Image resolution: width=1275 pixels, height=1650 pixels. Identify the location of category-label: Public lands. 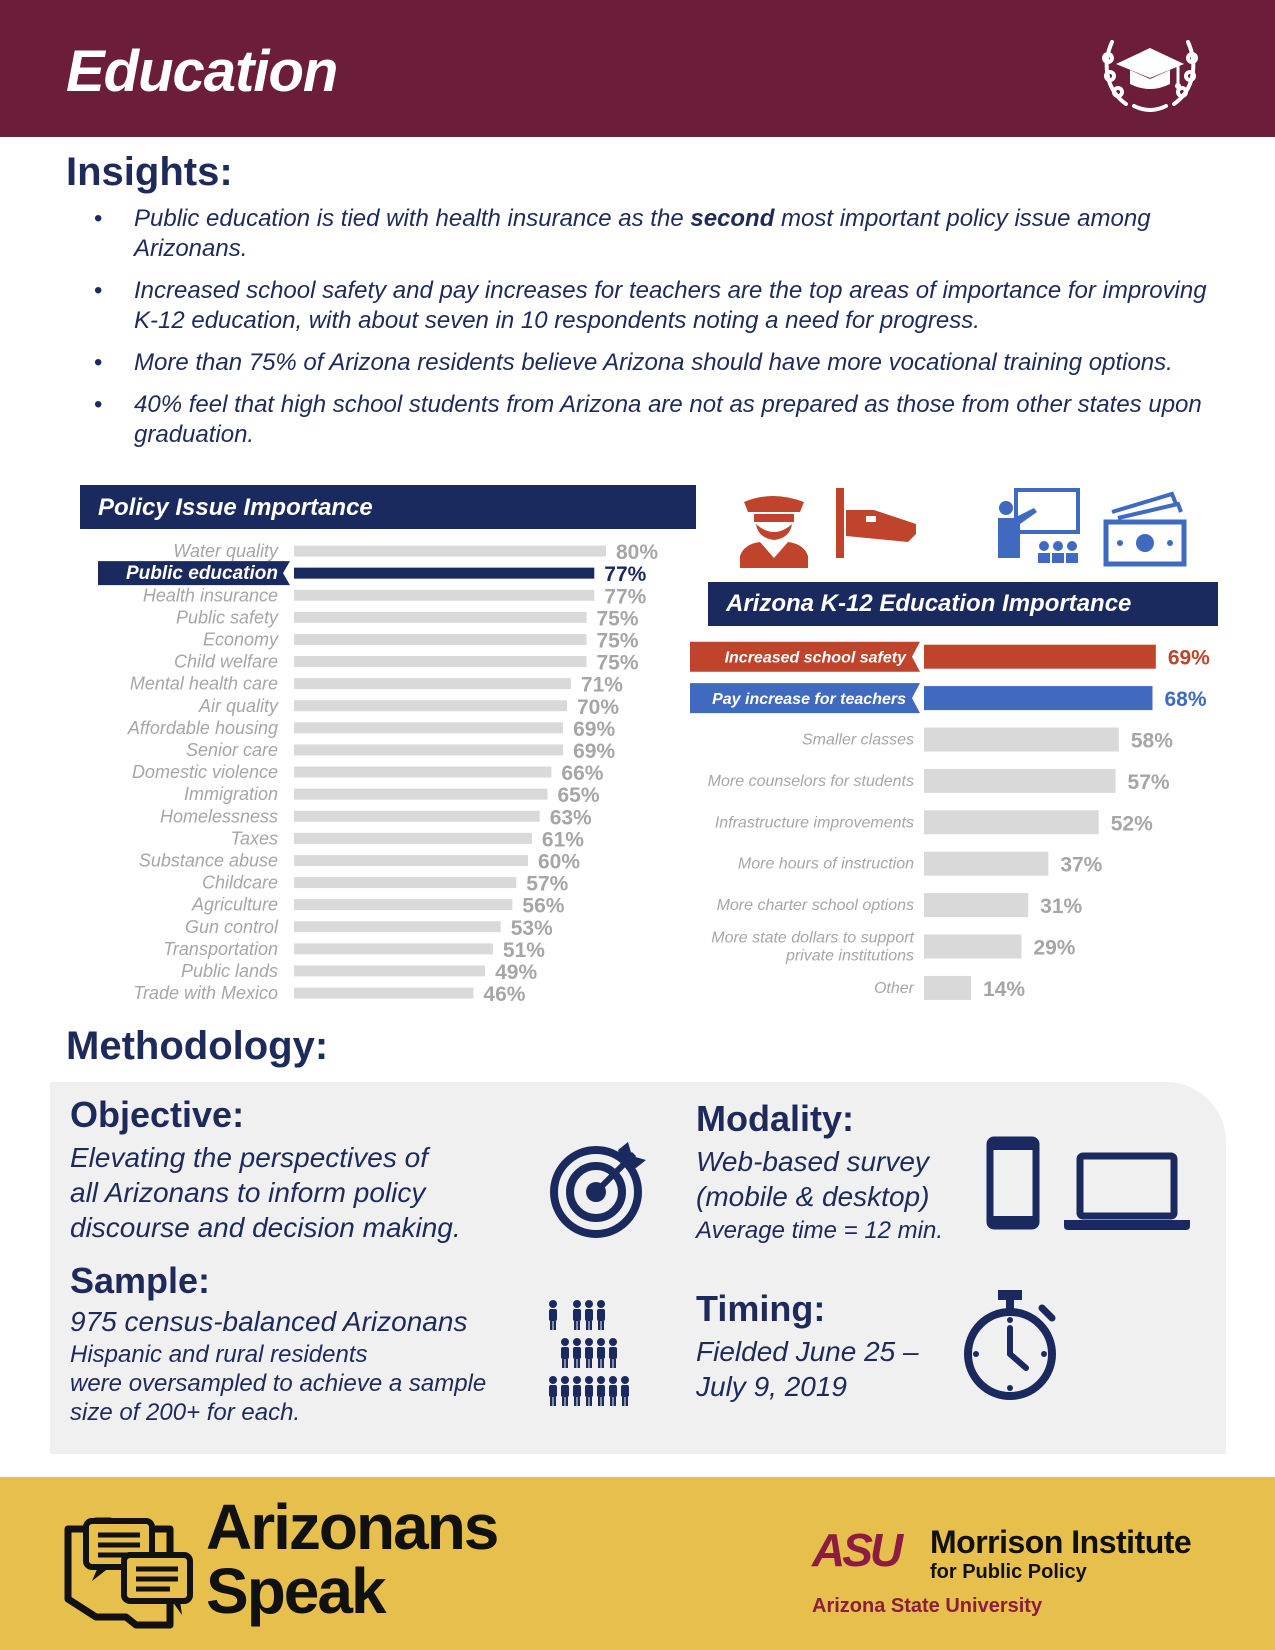
(229, 971).